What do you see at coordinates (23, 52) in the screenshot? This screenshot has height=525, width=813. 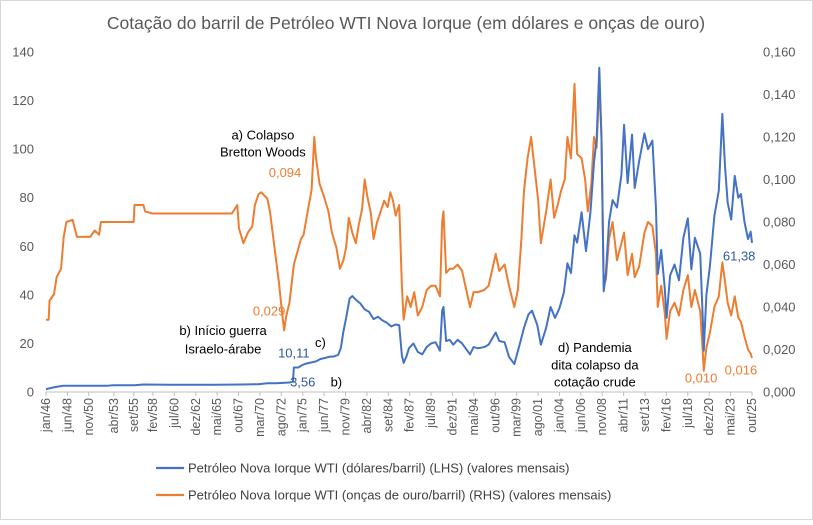 I see `left-tick-label: 140` at bounding box center [23, 52].